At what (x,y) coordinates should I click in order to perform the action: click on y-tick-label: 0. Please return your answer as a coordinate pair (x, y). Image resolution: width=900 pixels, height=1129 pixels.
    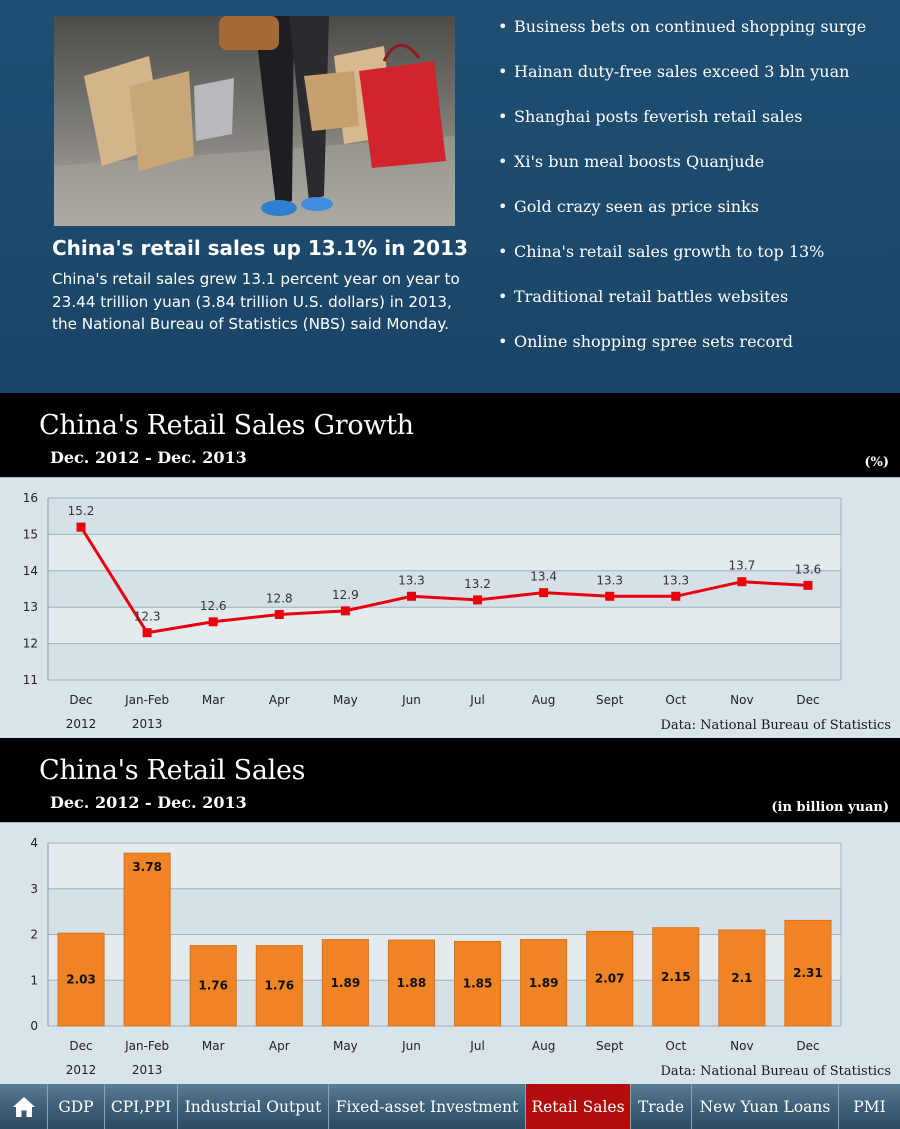
    Looking at the image, I should click on (34, 1026).